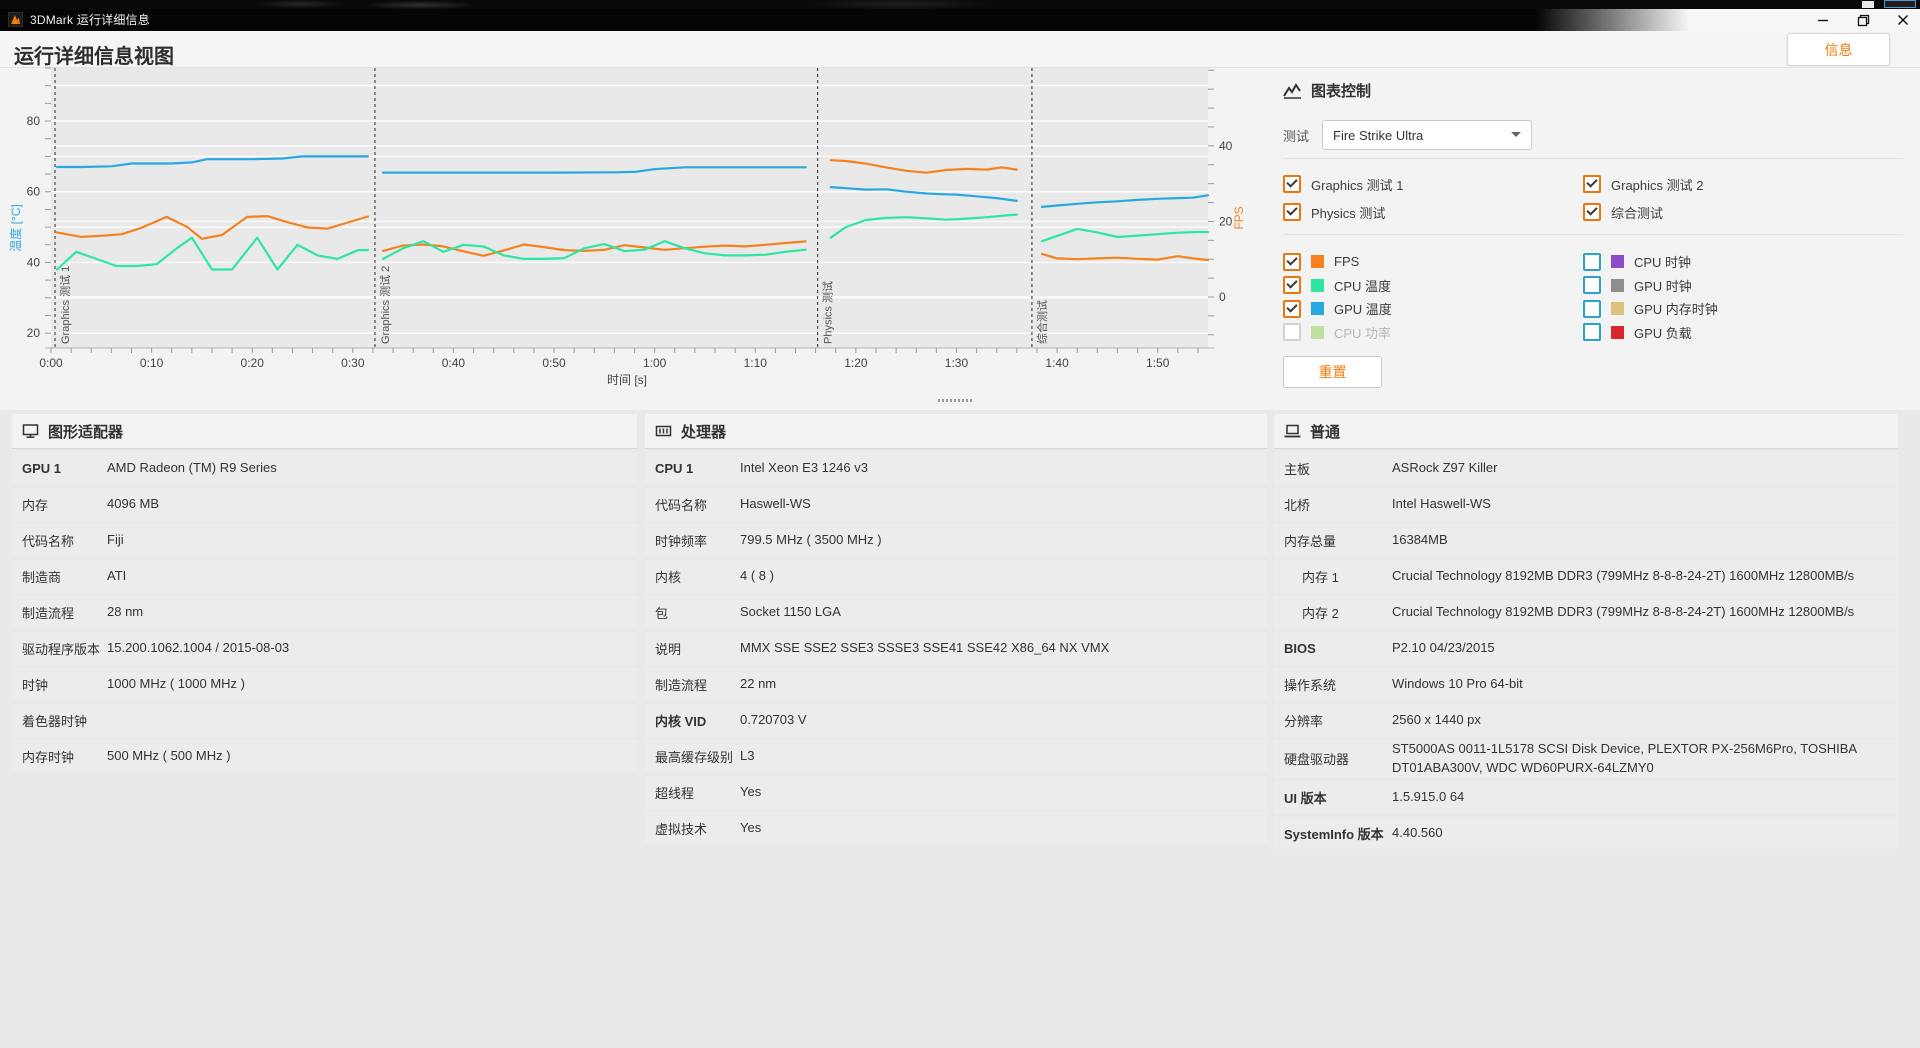  Describe the element at coordinates (957, 363) in the screenshot. I see `svg-text: 1:30` at that location.